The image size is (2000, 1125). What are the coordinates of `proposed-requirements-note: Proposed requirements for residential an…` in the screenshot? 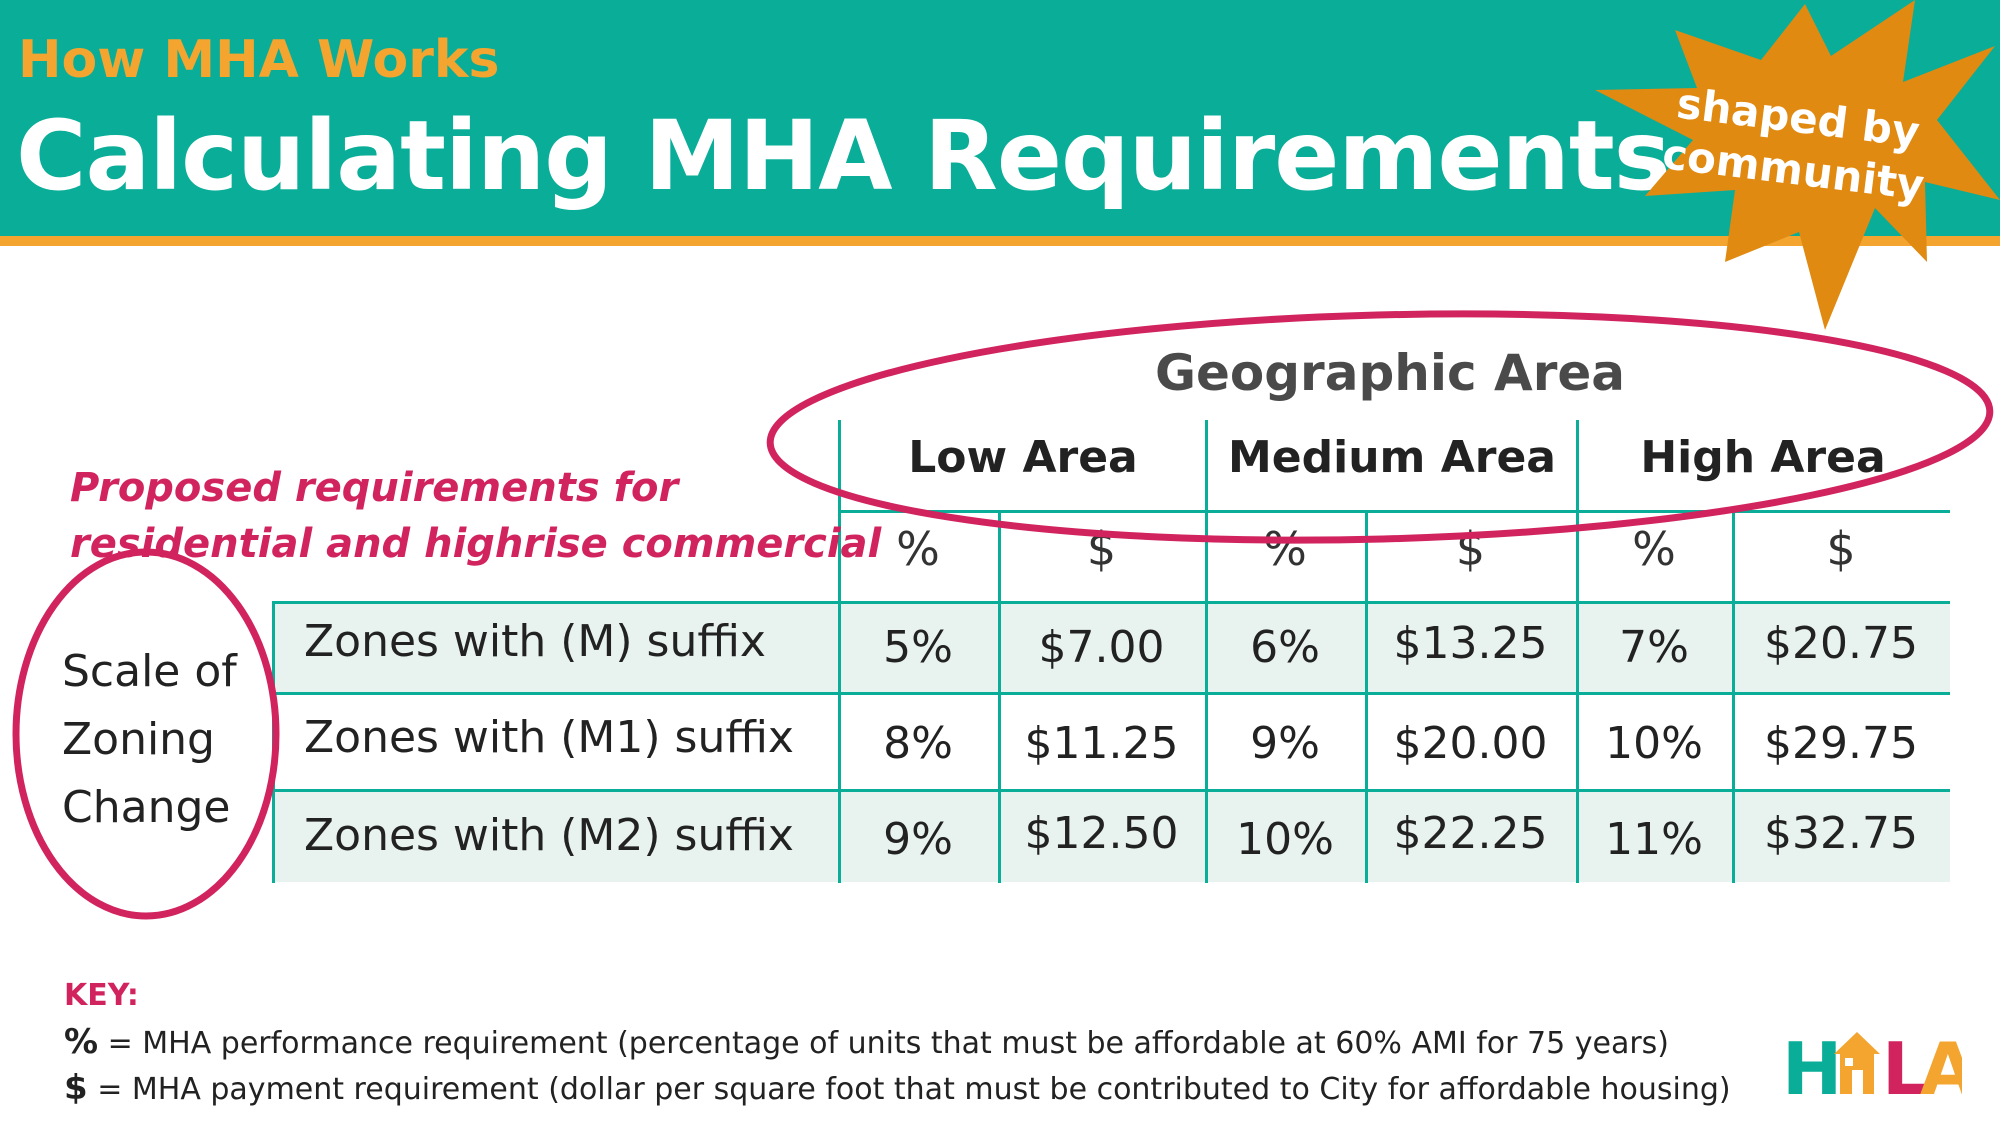 It's located at (475, 516).